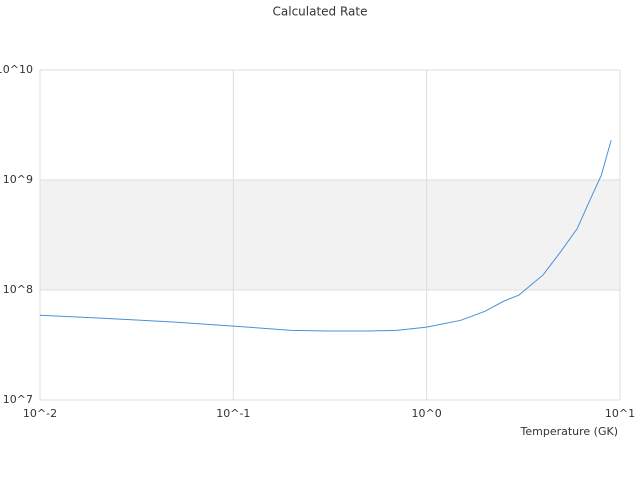 This screenshot has width=640, height=480. Describe the element at coordinates (40, 413) in the screenshot. I see `x-tick-label: 10^-2` at that location.